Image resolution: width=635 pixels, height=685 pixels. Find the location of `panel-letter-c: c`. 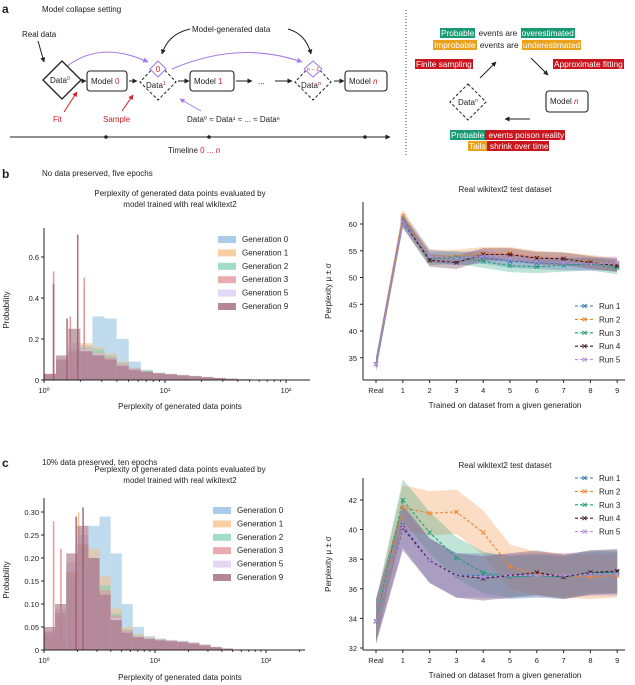

panel-letter-c: c is located at coordinates (5, 463).